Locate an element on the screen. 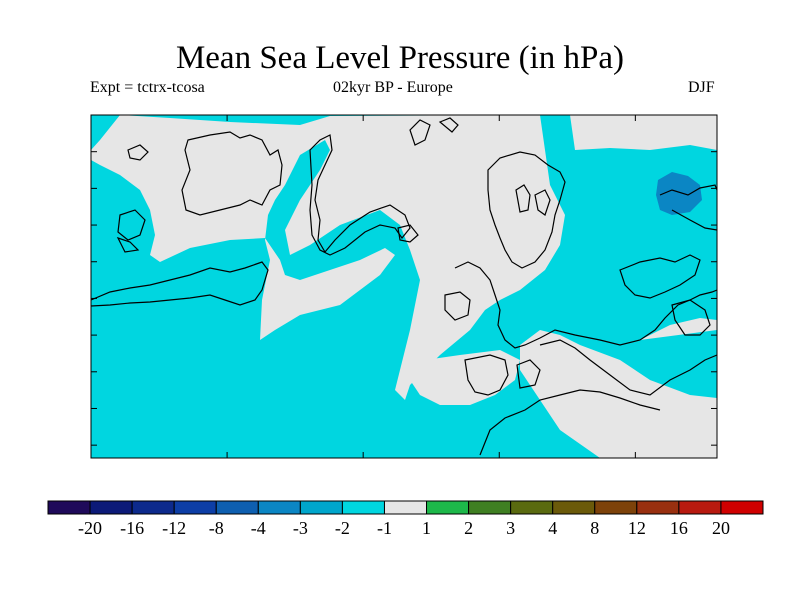 The width and height of the screenshot is (800, 600). anomaly-region-northeast is located at coordinates (643, 132).